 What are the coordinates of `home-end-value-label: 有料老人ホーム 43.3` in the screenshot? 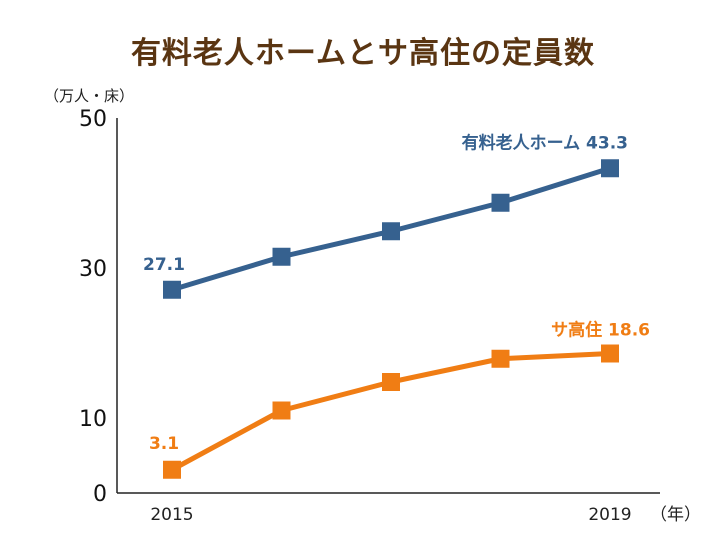 It's located at (545, 142).